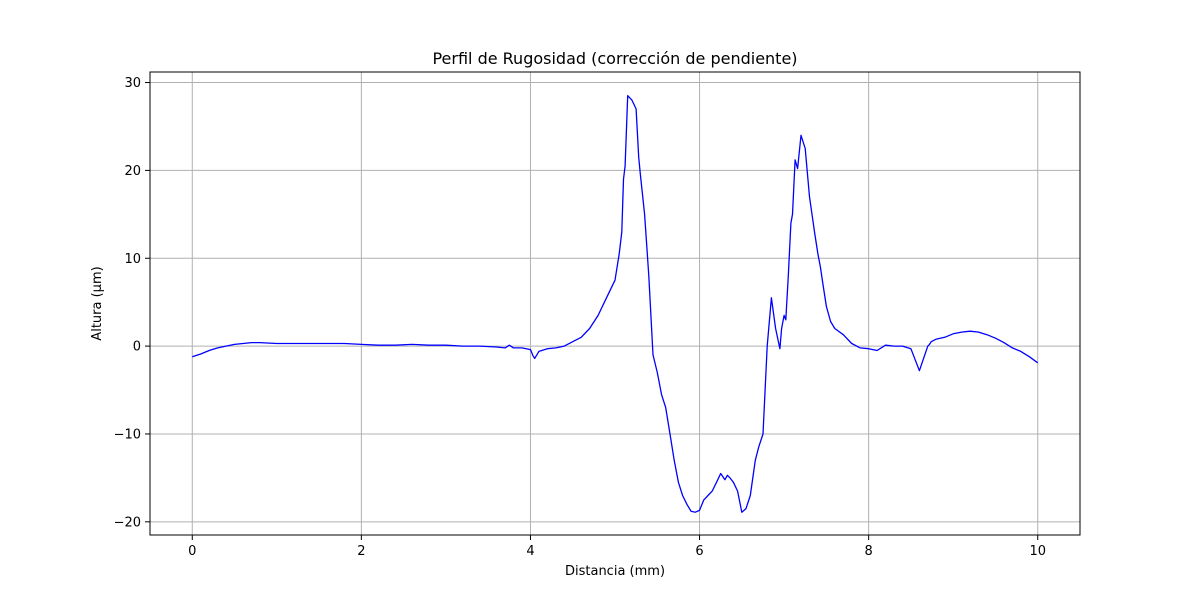 This screenshot has height=600, width=1200. Describe the element at coordinates (132, 303) in the screenshot. I see `y-axis: −20 −10 0 10 20 30` at that location.